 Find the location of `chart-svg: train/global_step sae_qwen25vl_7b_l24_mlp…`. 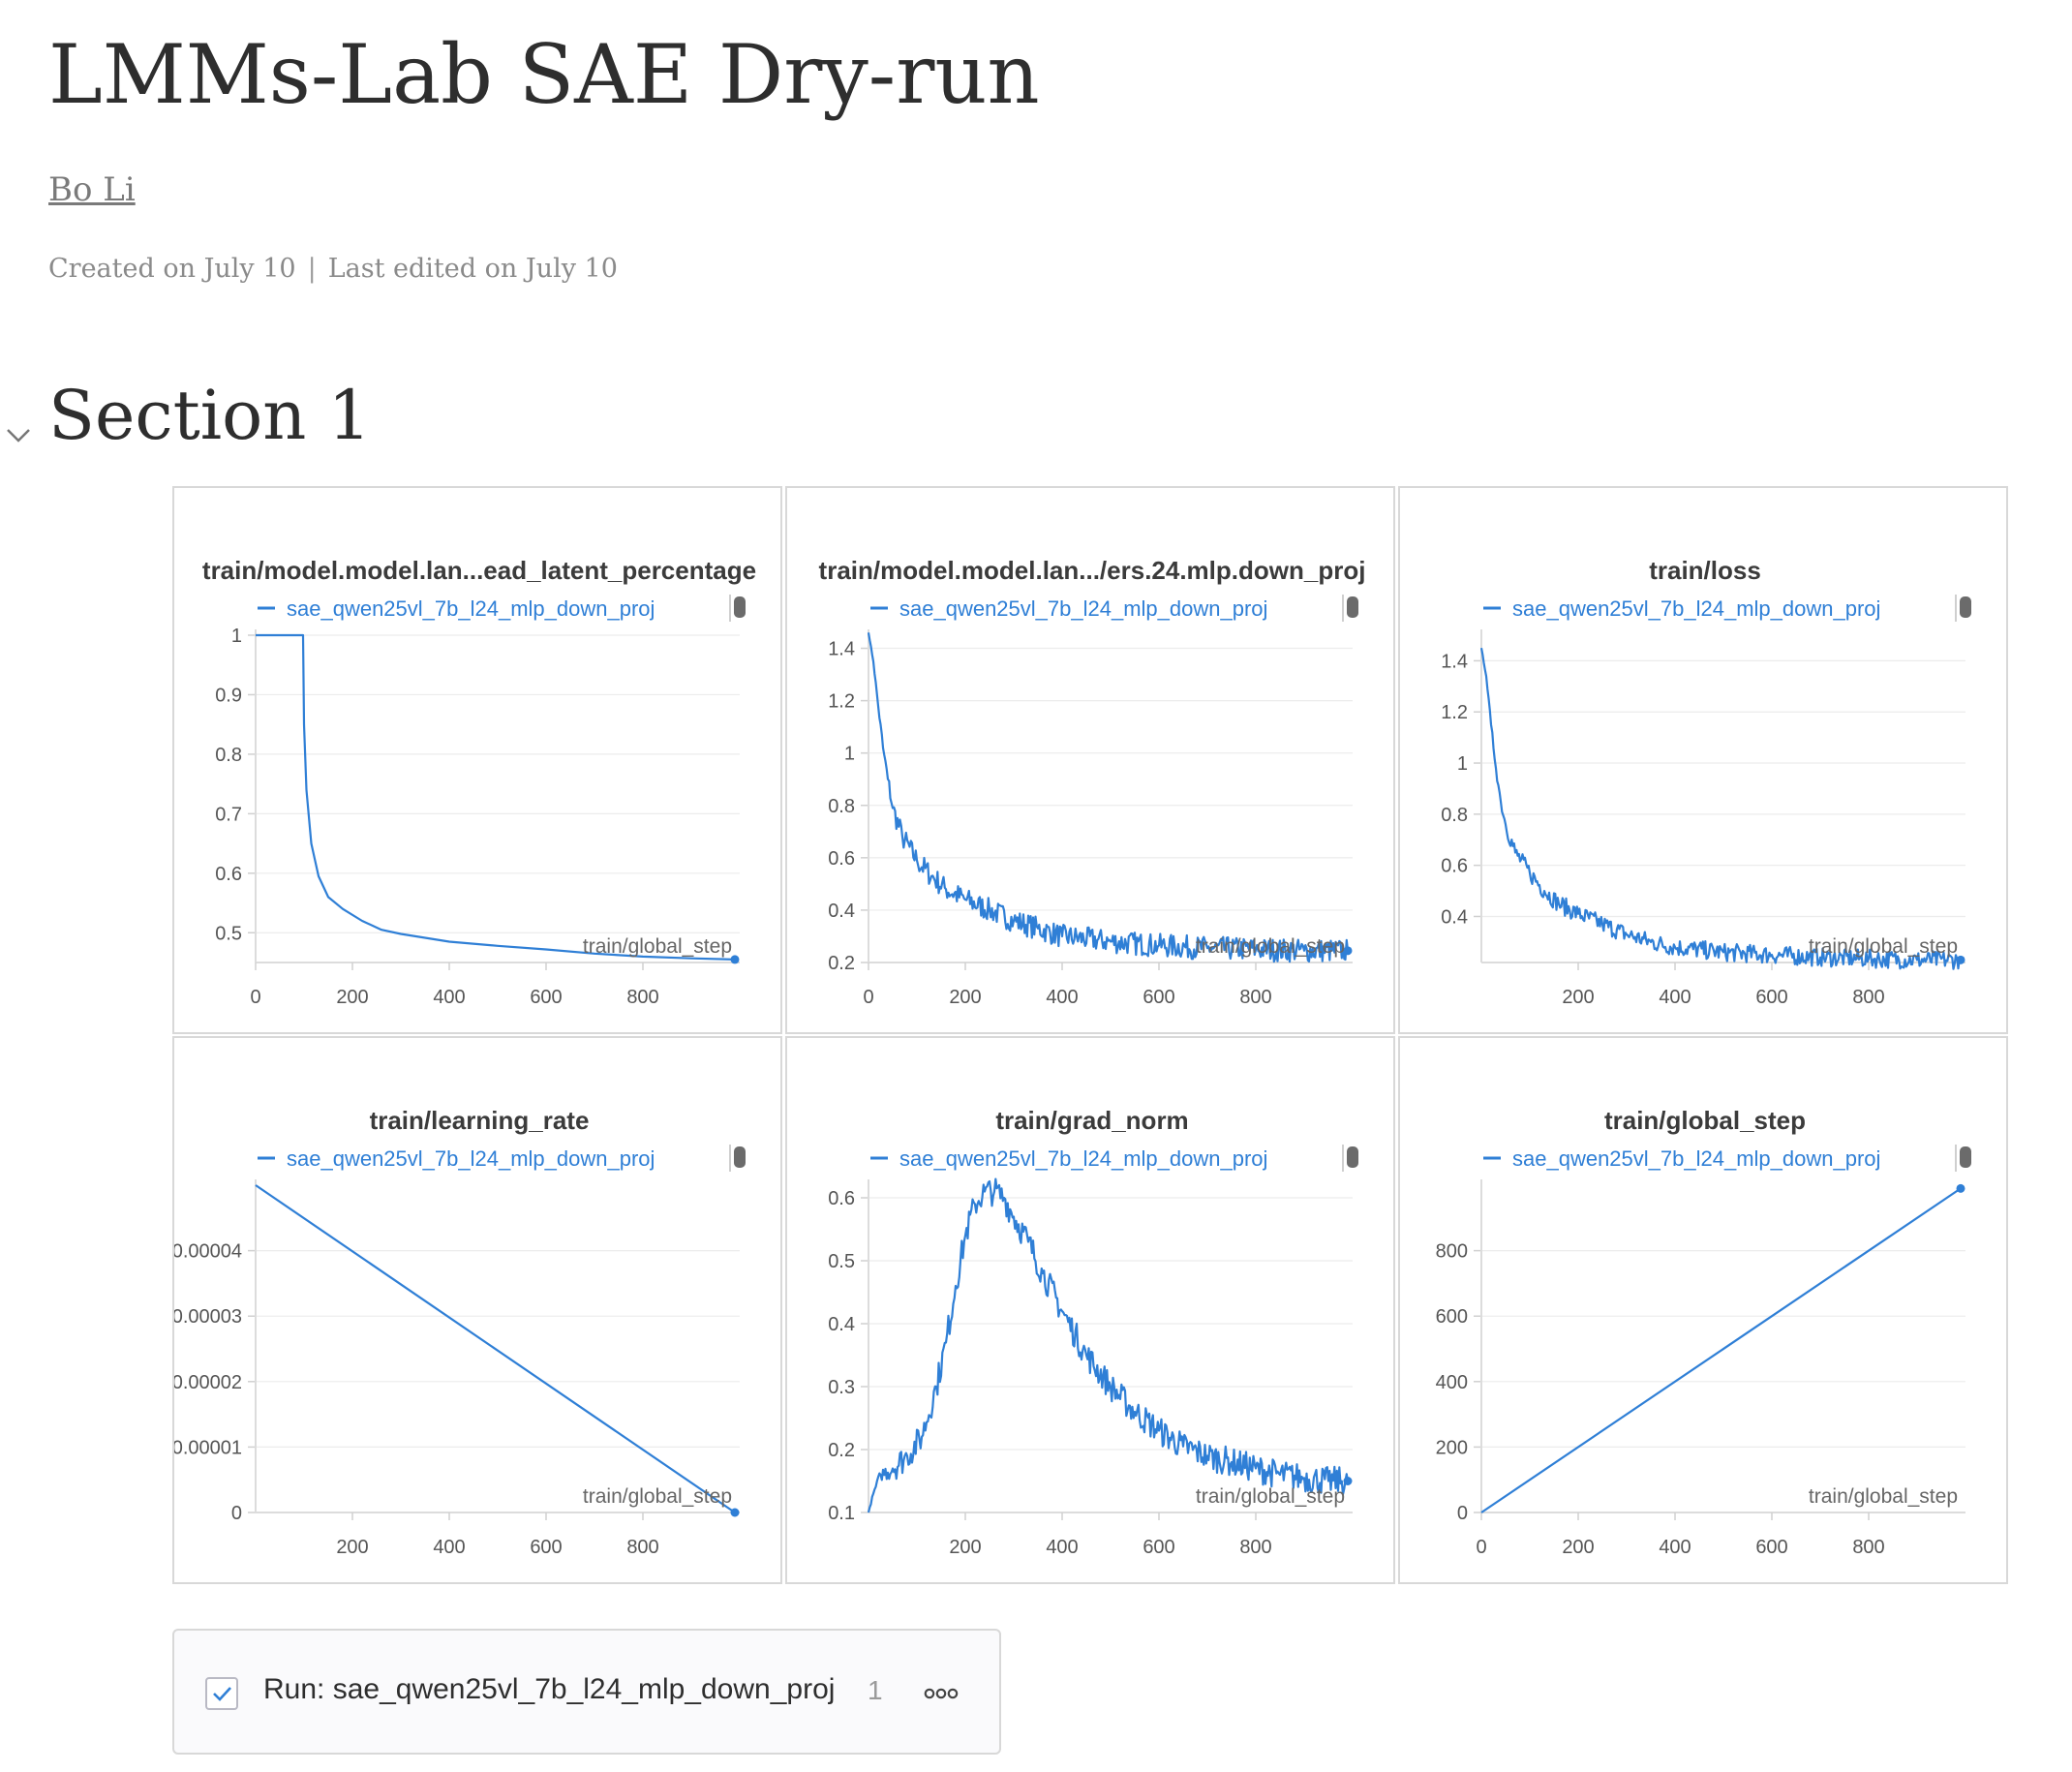

chart-svg: train/global_step sae_qwen25vl_7b_l24_mlp… is located at coordinates (1703, 1332).